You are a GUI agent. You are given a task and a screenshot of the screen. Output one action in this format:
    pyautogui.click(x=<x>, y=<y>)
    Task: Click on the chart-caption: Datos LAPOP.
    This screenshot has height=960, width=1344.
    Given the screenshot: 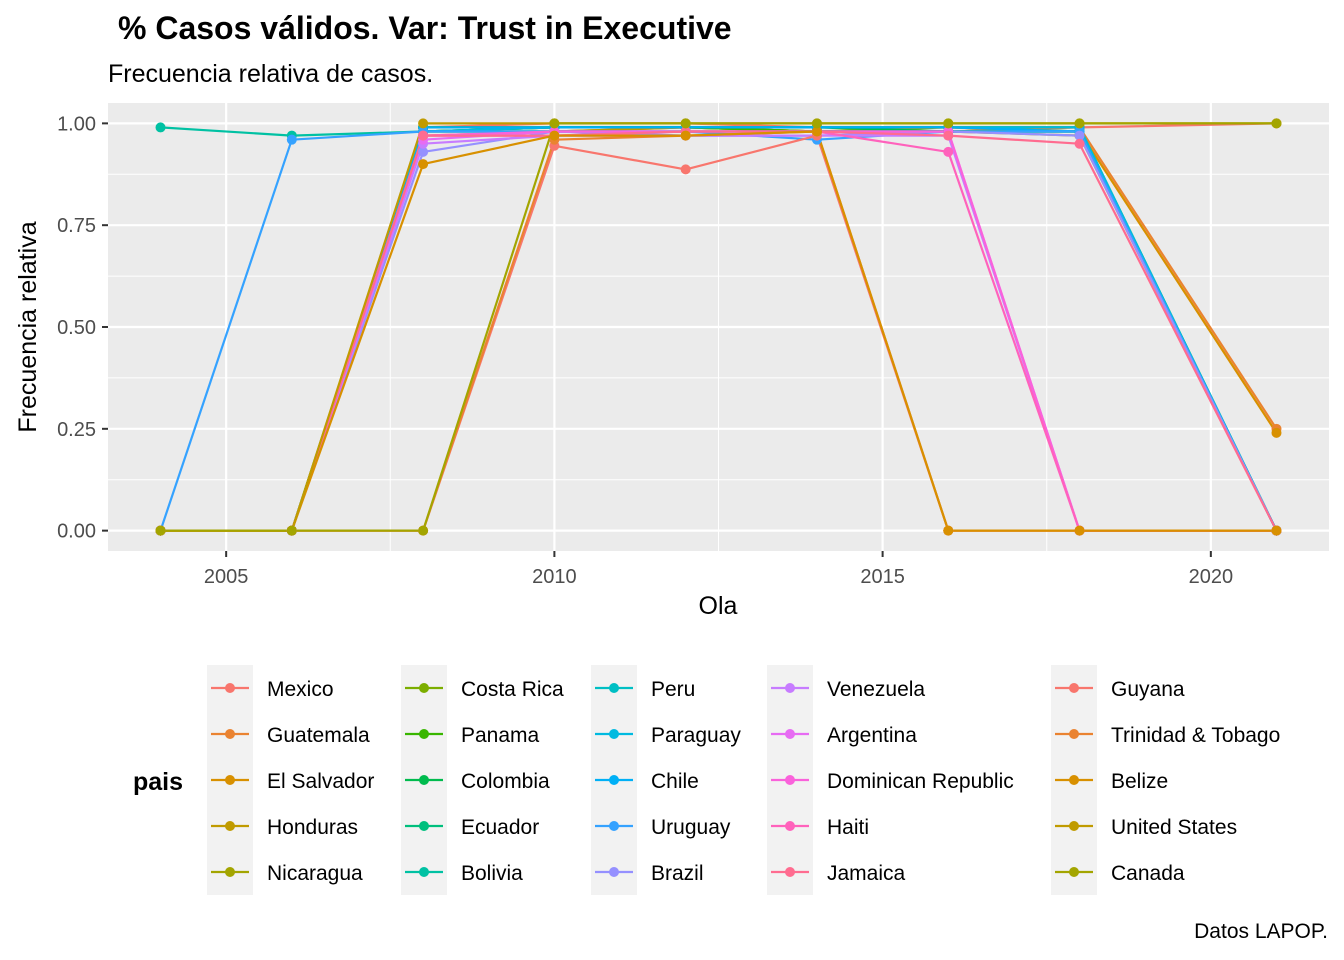 What is the action you would take?
    pyautogui.click(x=1261, y=931)
    